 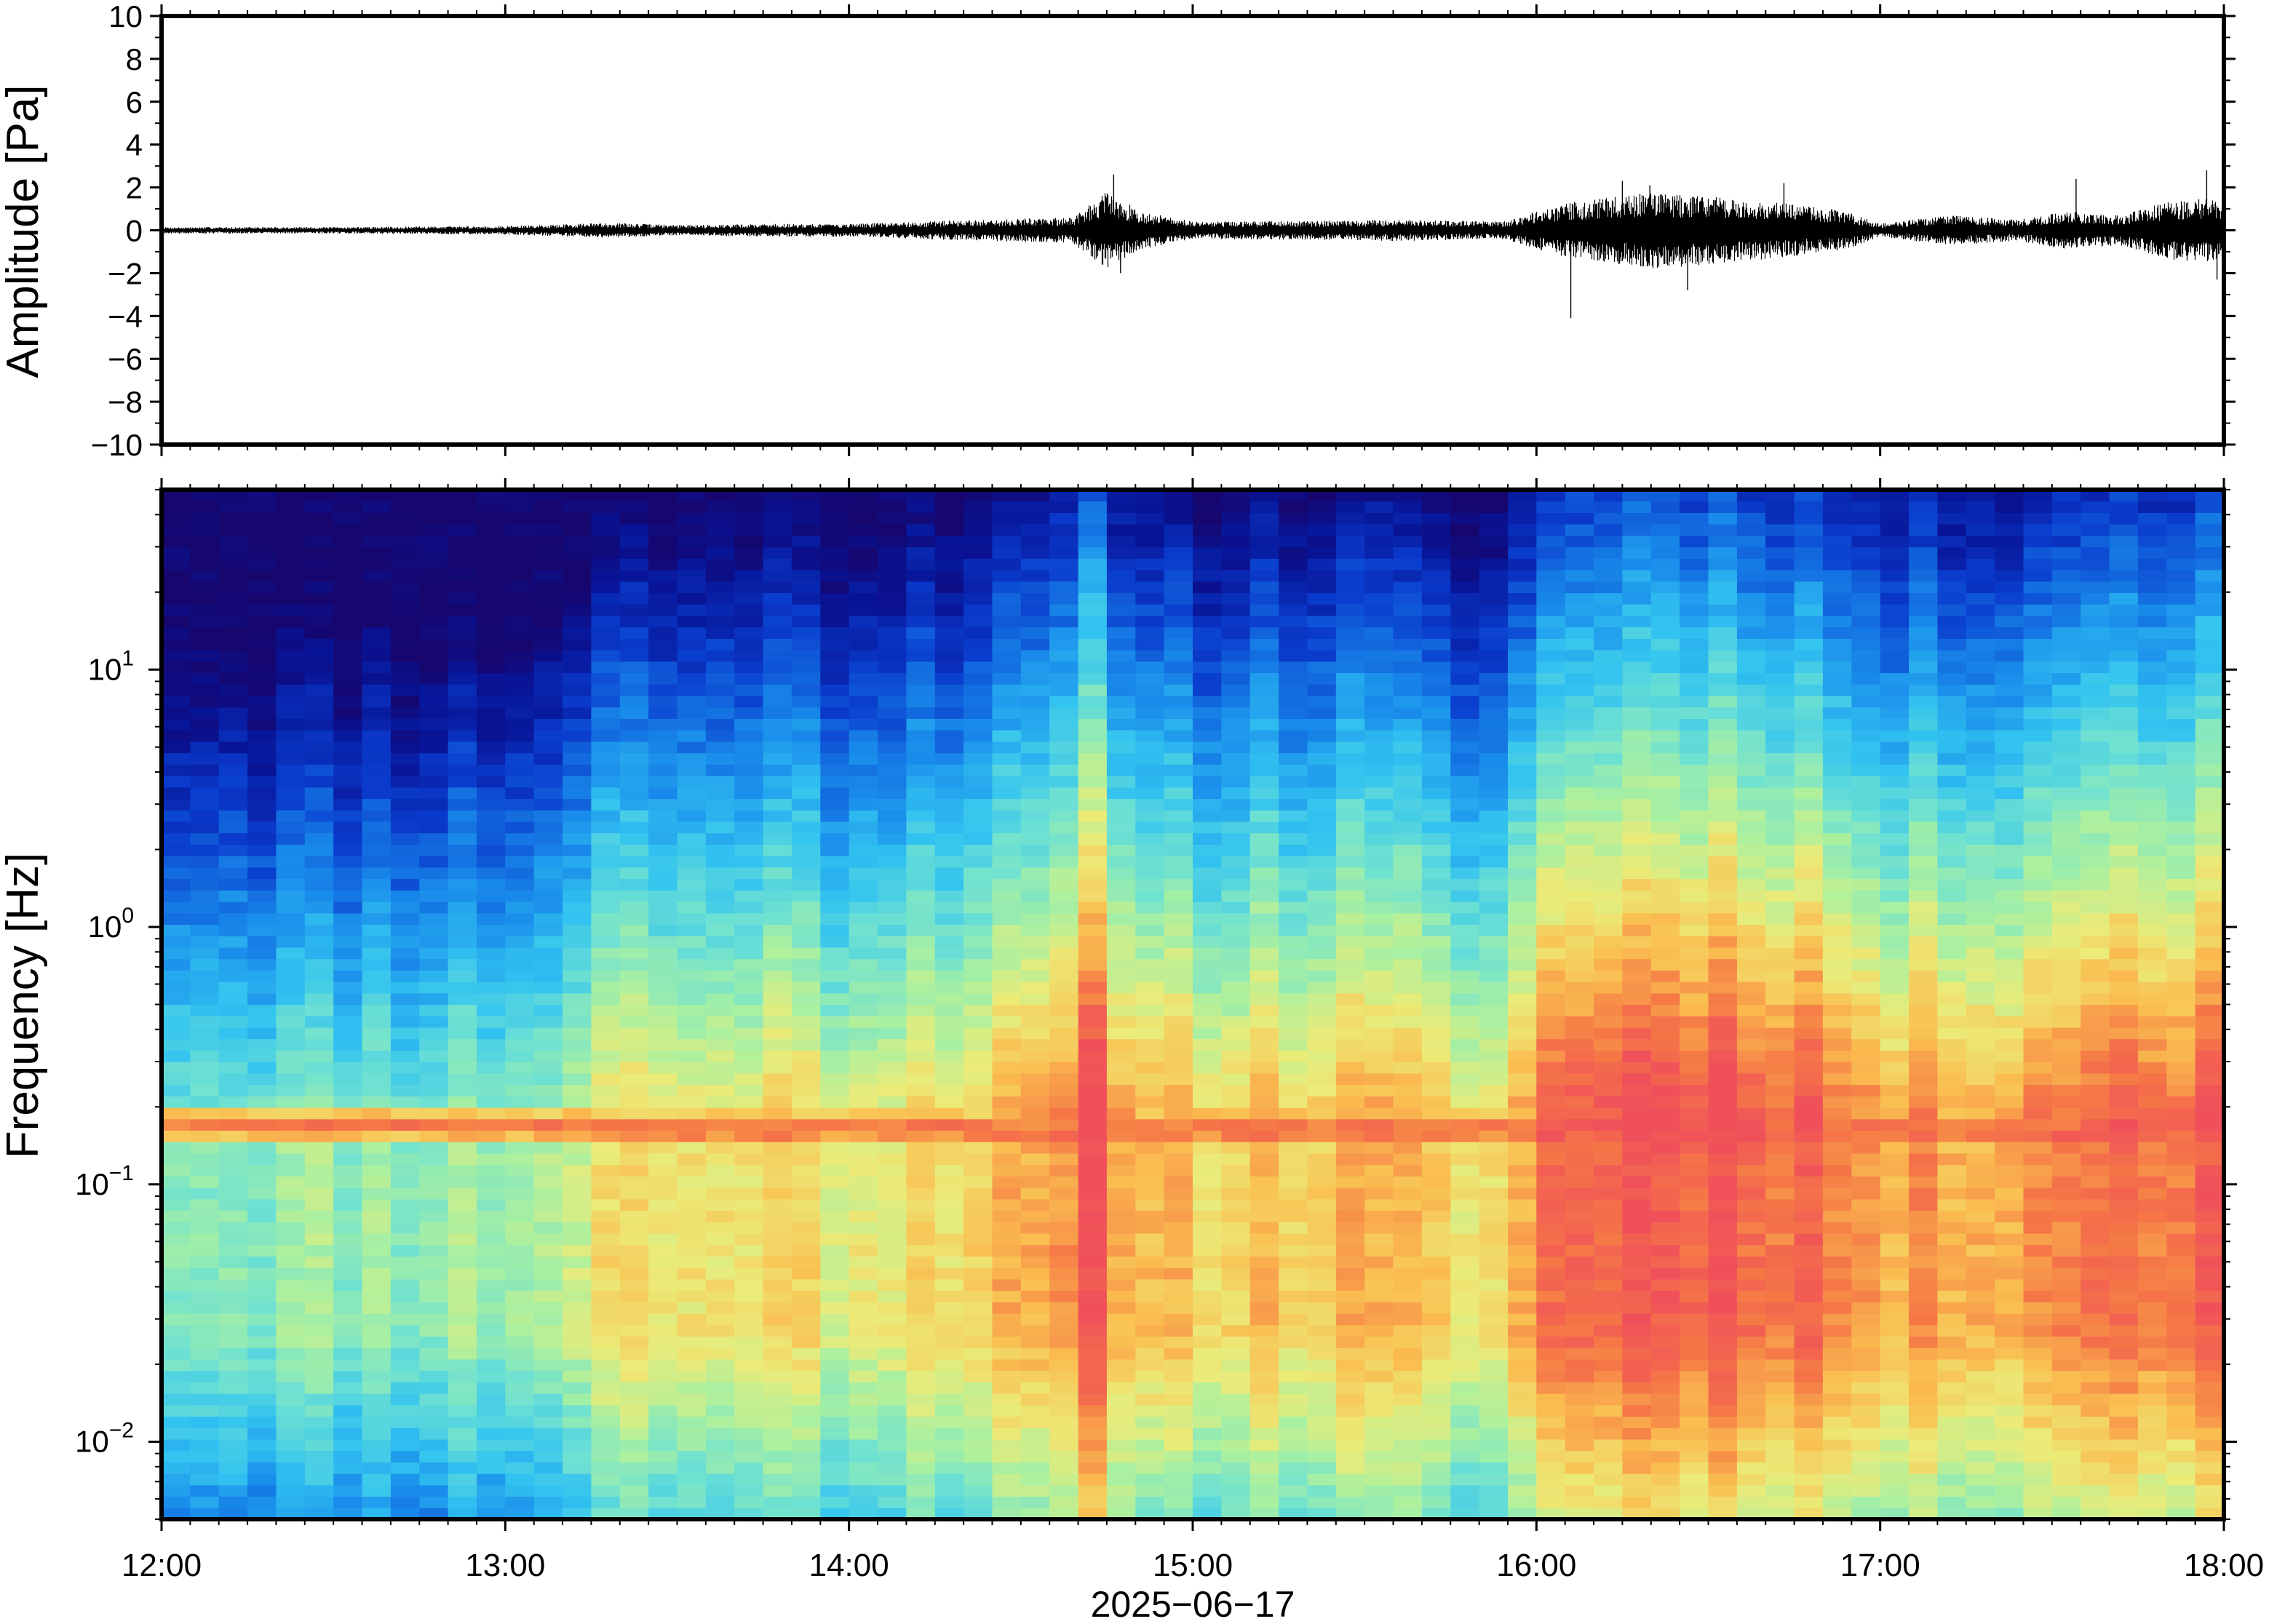 What do you see at coordinates (1193, 230) in the screenshot?
I see `waveform-trace` at bounding box center [1193, 230].